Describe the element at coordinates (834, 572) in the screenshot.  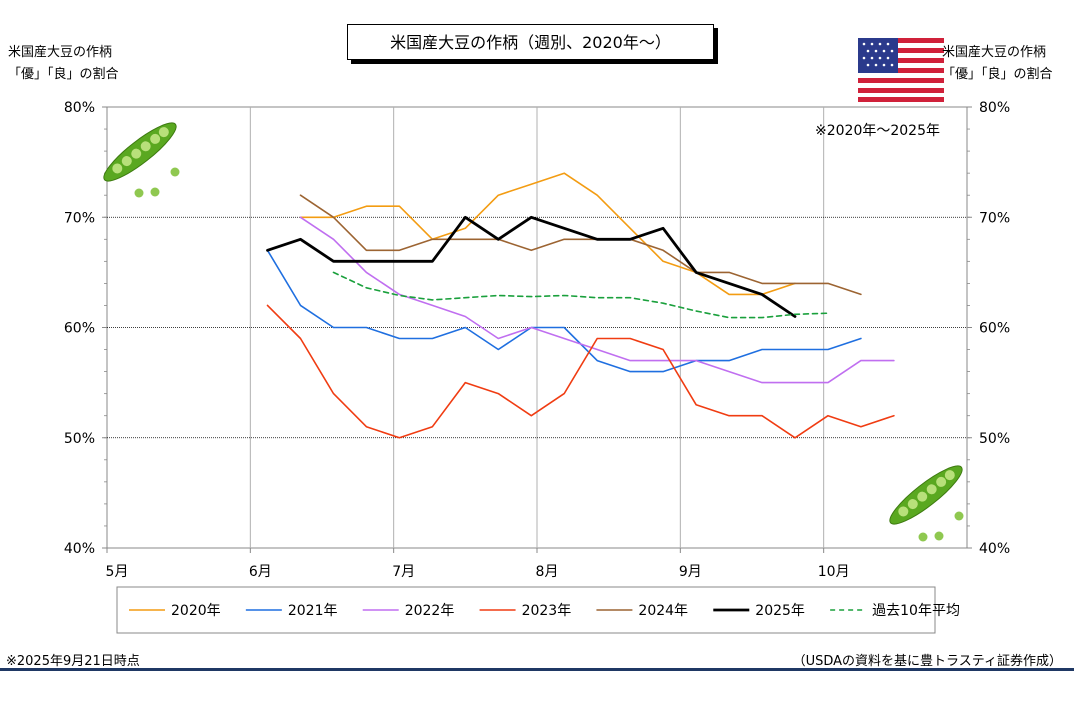
I see `x-tick-label: 10月` at that location.